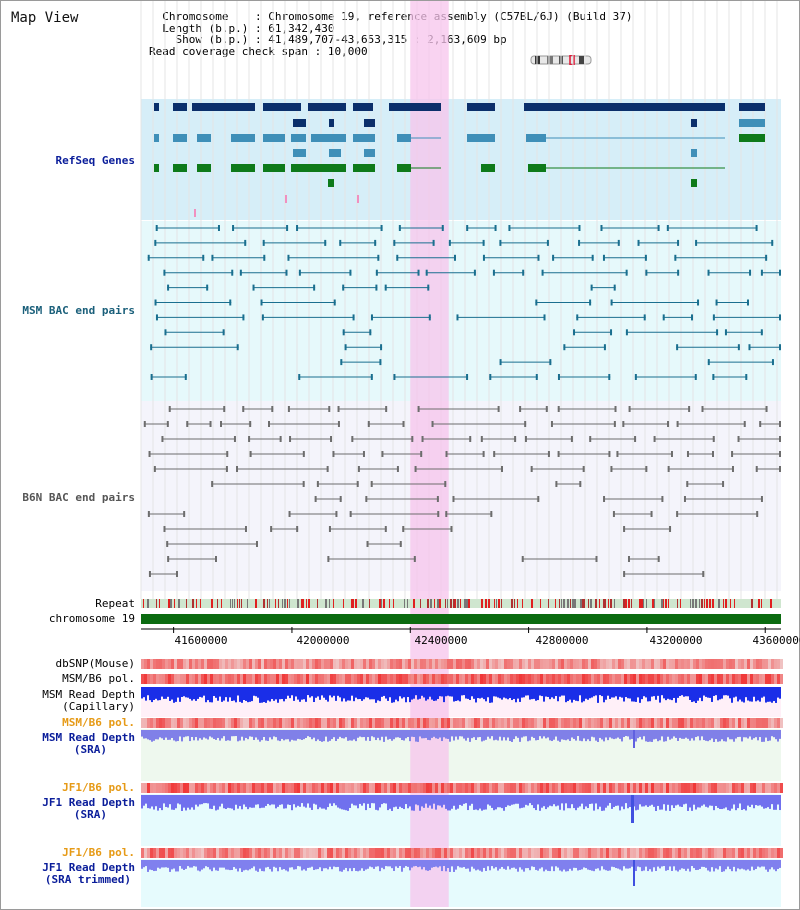 This screenshot has width=800, height=910. I want to click on gene-block, so click(328, 138).